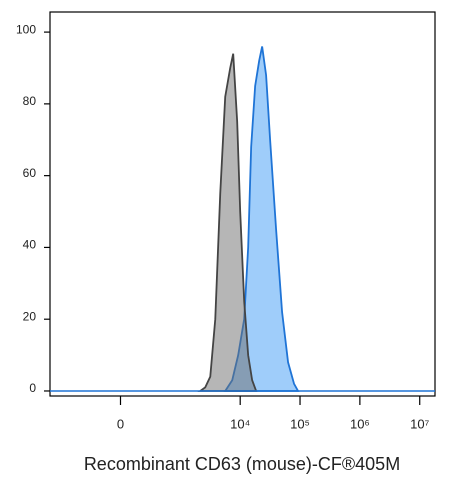  What do you see at coordinates (32, 388) in the screenshot?
I see `y-tick-label: 0` at bounding box center [32, 388].